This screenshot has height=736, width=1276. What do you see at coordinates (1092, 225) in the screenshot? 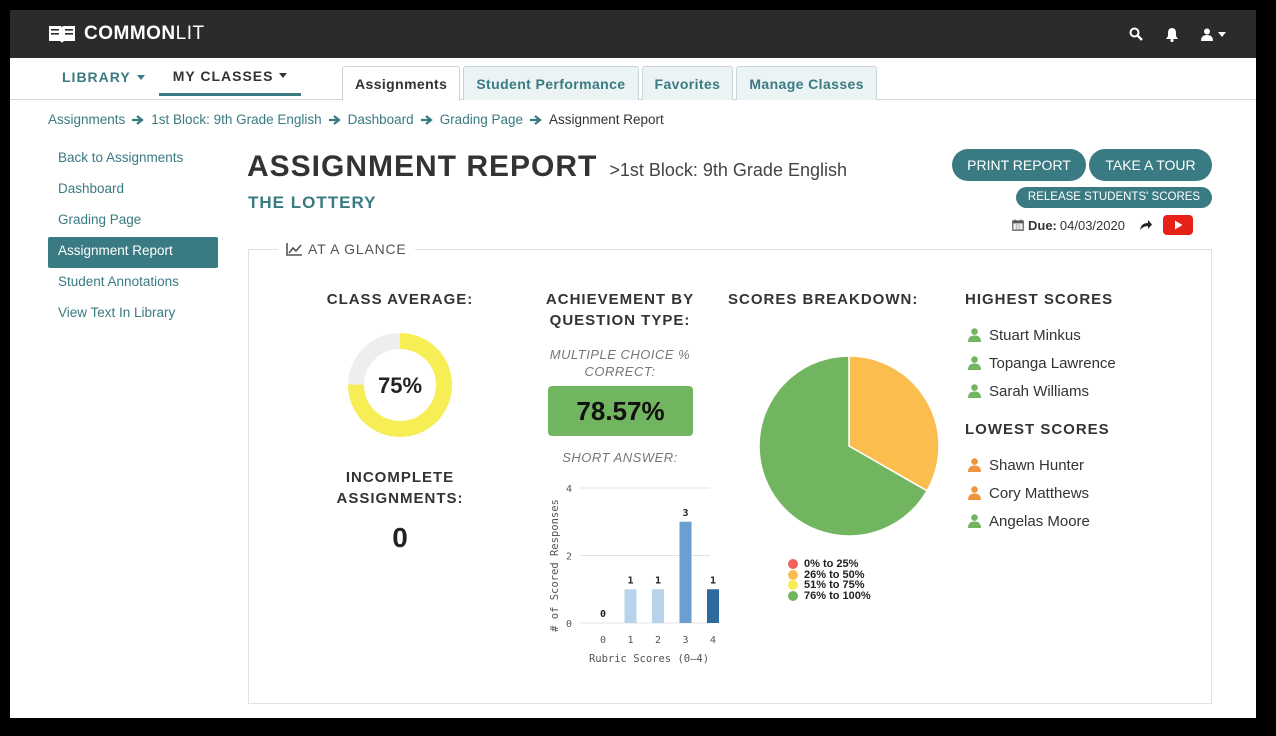
I see `due-value: 04/03/2020` at bounding box center [1092, 225].